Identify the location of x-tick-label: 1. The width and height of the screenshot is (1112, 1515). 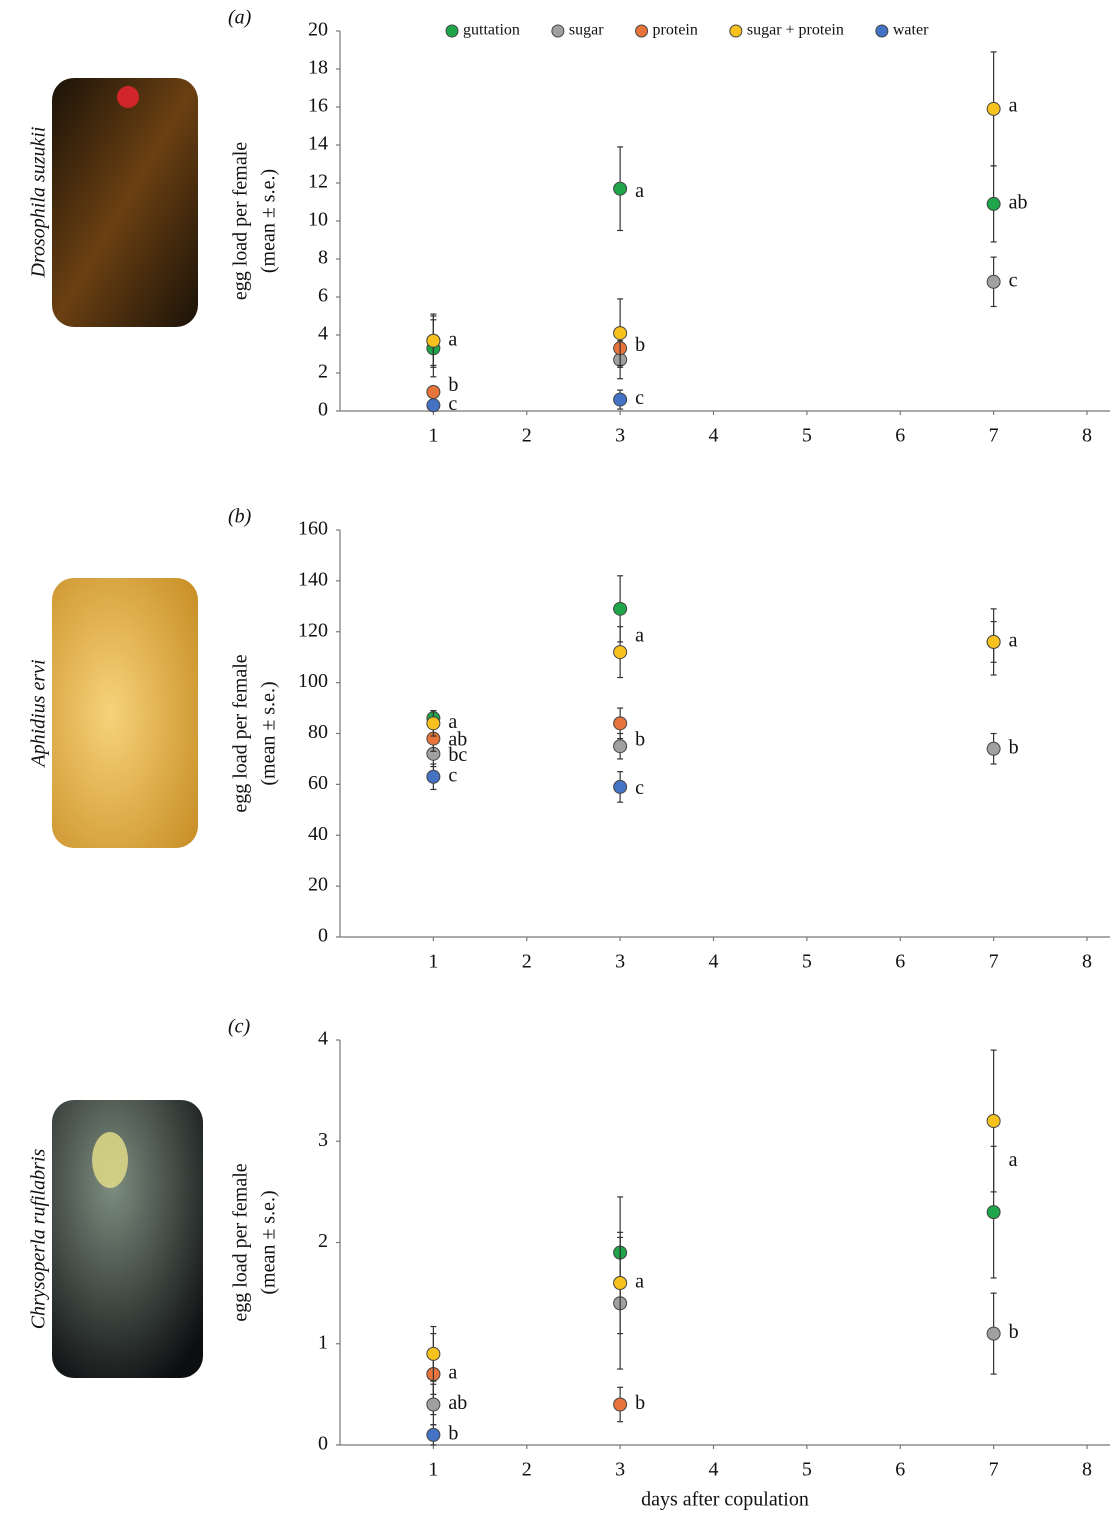
(433, 436).